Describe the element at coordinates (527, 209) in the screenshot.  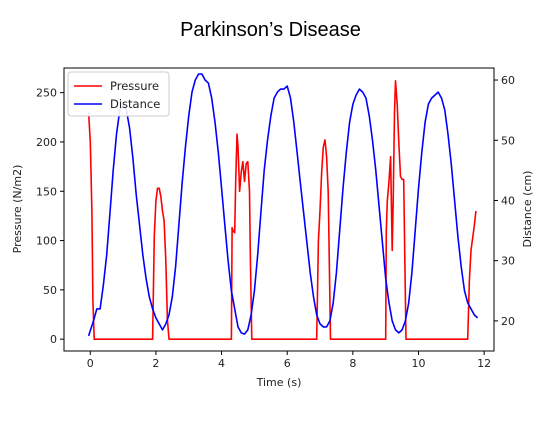
I see `right-y-axis-label: Distance (cm)` at that location.